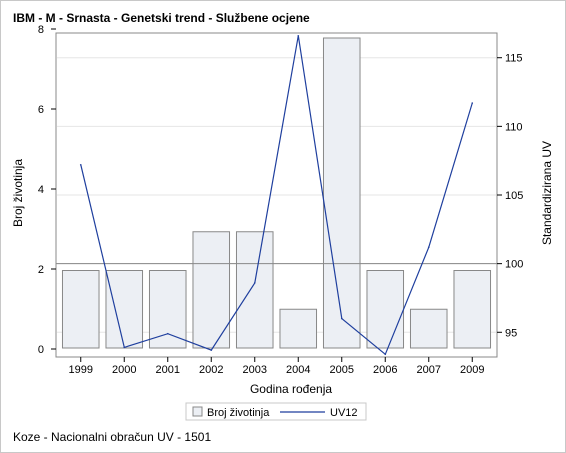  I want to click on x-tick-label: 1999, so click(81, 370).